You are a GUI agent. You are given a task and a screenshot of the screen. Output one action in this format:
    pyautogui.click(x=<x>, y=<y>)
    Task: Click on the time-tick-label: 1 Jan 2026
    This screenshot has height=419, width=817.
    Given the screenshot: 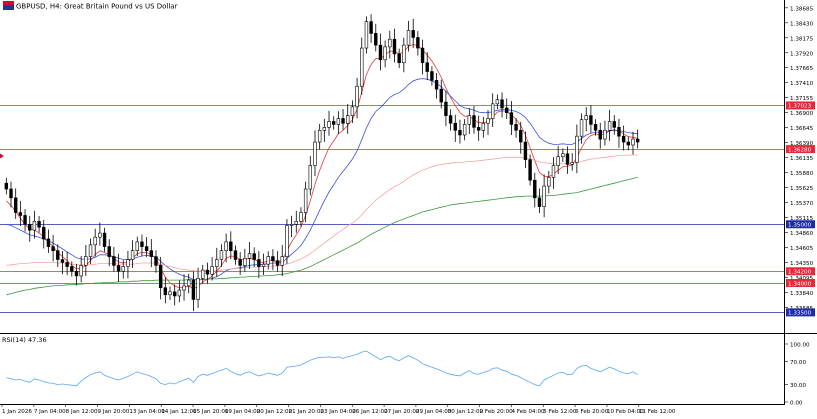 What is the action you would take?
    pyautogui.click(x=17, y=412)
    